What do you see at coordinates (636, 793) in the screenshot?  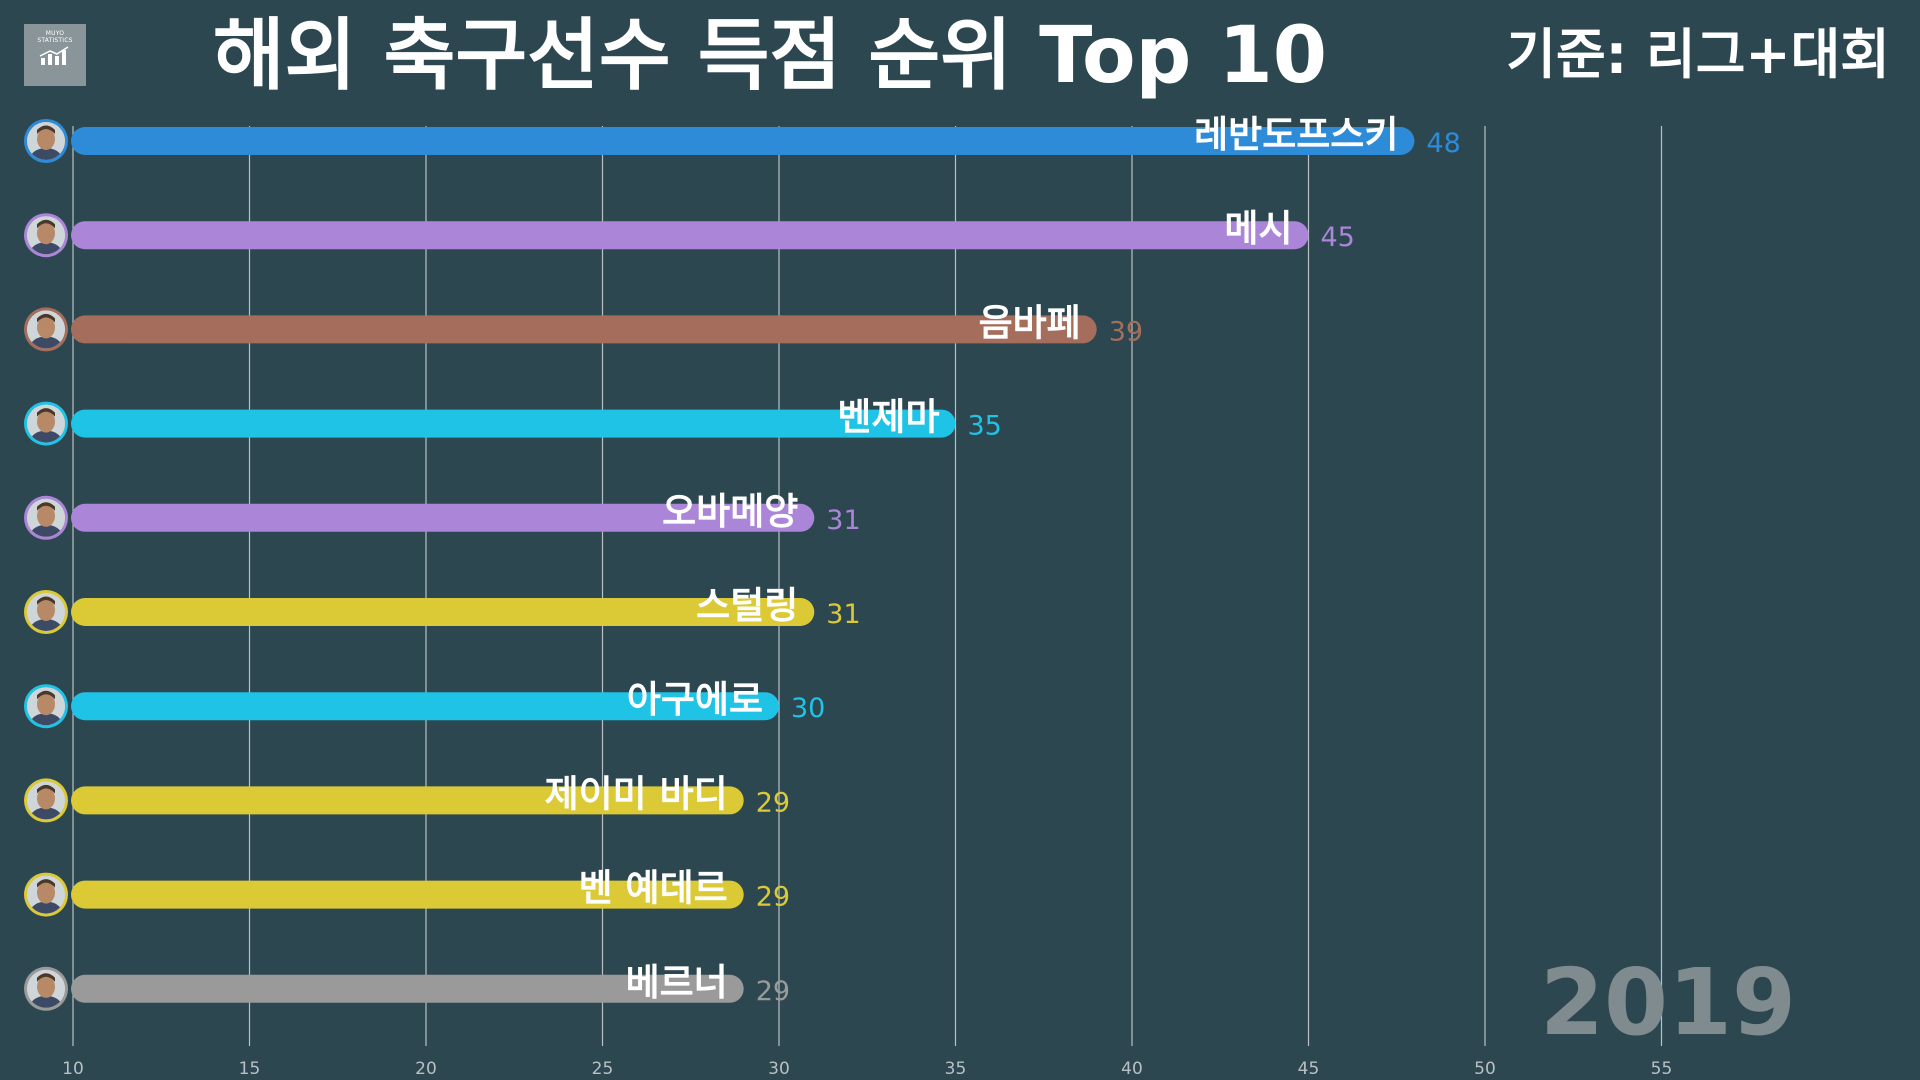 I see `bar-name-label: 제이미 바디` at bounding box center [636, 793].